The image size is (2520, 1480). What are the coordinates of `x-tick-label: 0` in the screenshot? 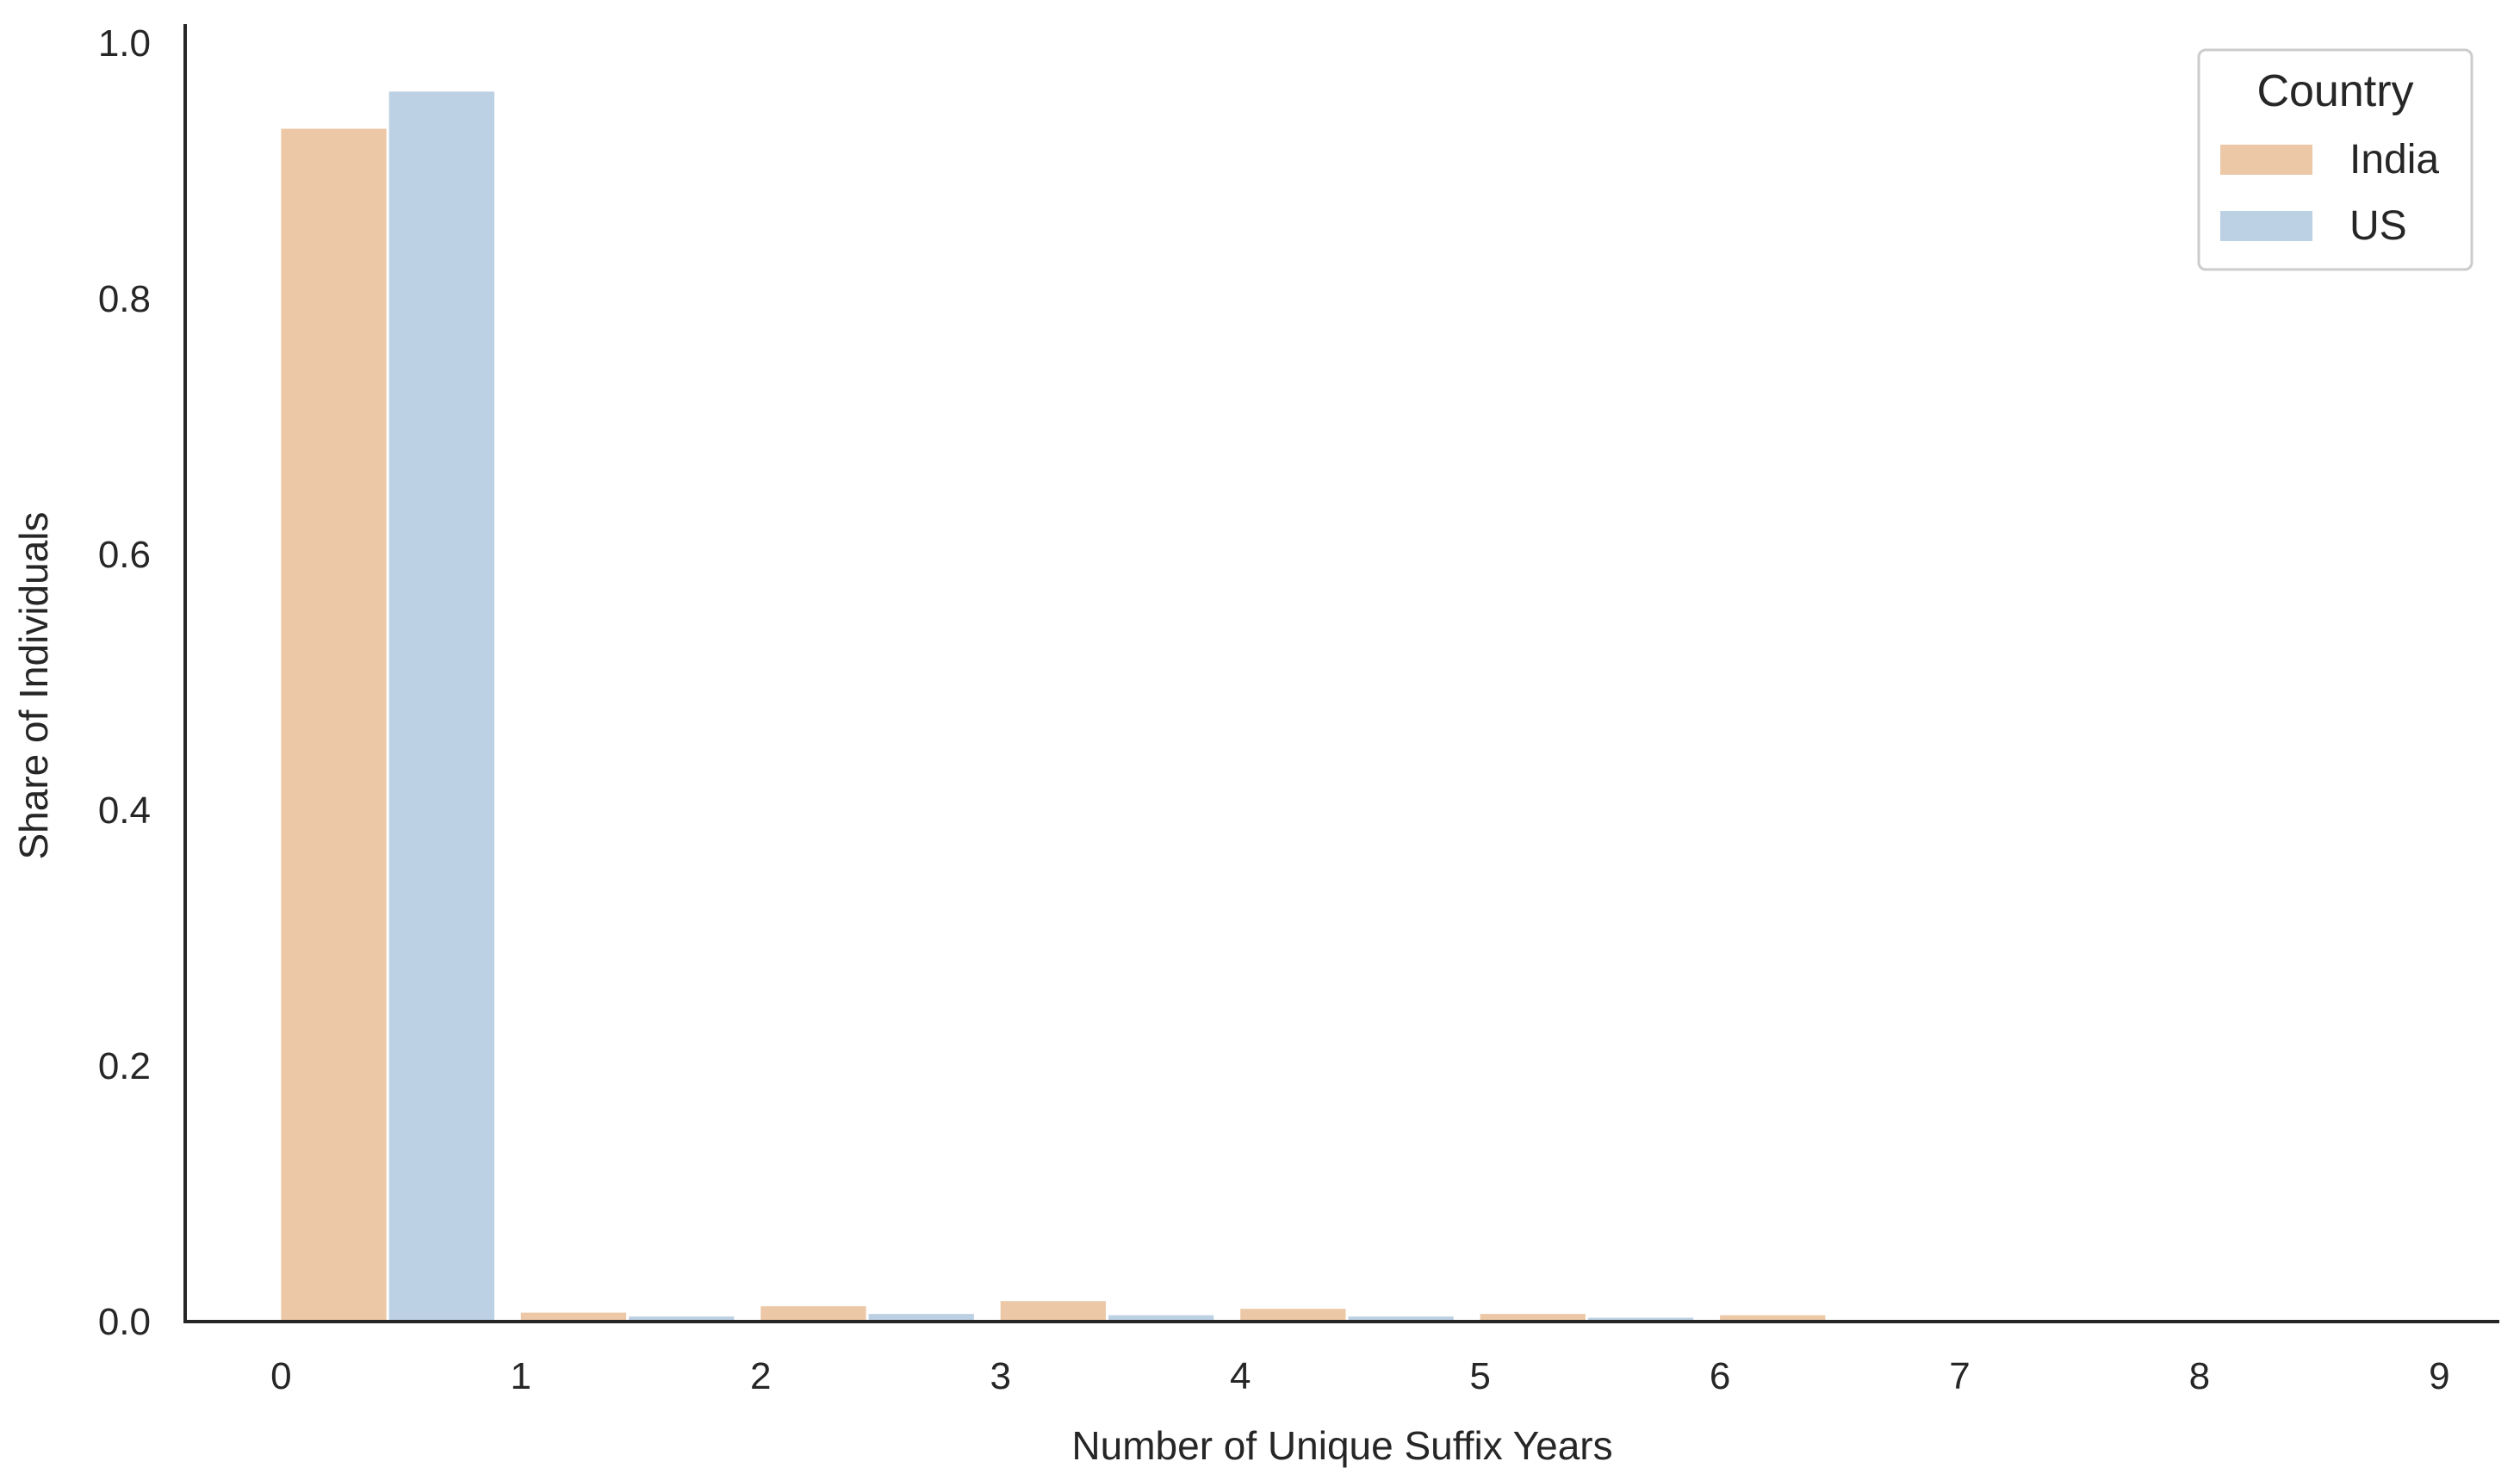 It's located at (281, 1376).